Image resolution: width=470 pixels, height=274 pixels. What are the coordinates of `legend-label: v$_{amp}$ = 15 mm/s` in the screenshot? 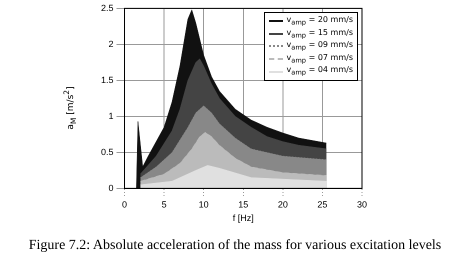 It's located at (319, 34).